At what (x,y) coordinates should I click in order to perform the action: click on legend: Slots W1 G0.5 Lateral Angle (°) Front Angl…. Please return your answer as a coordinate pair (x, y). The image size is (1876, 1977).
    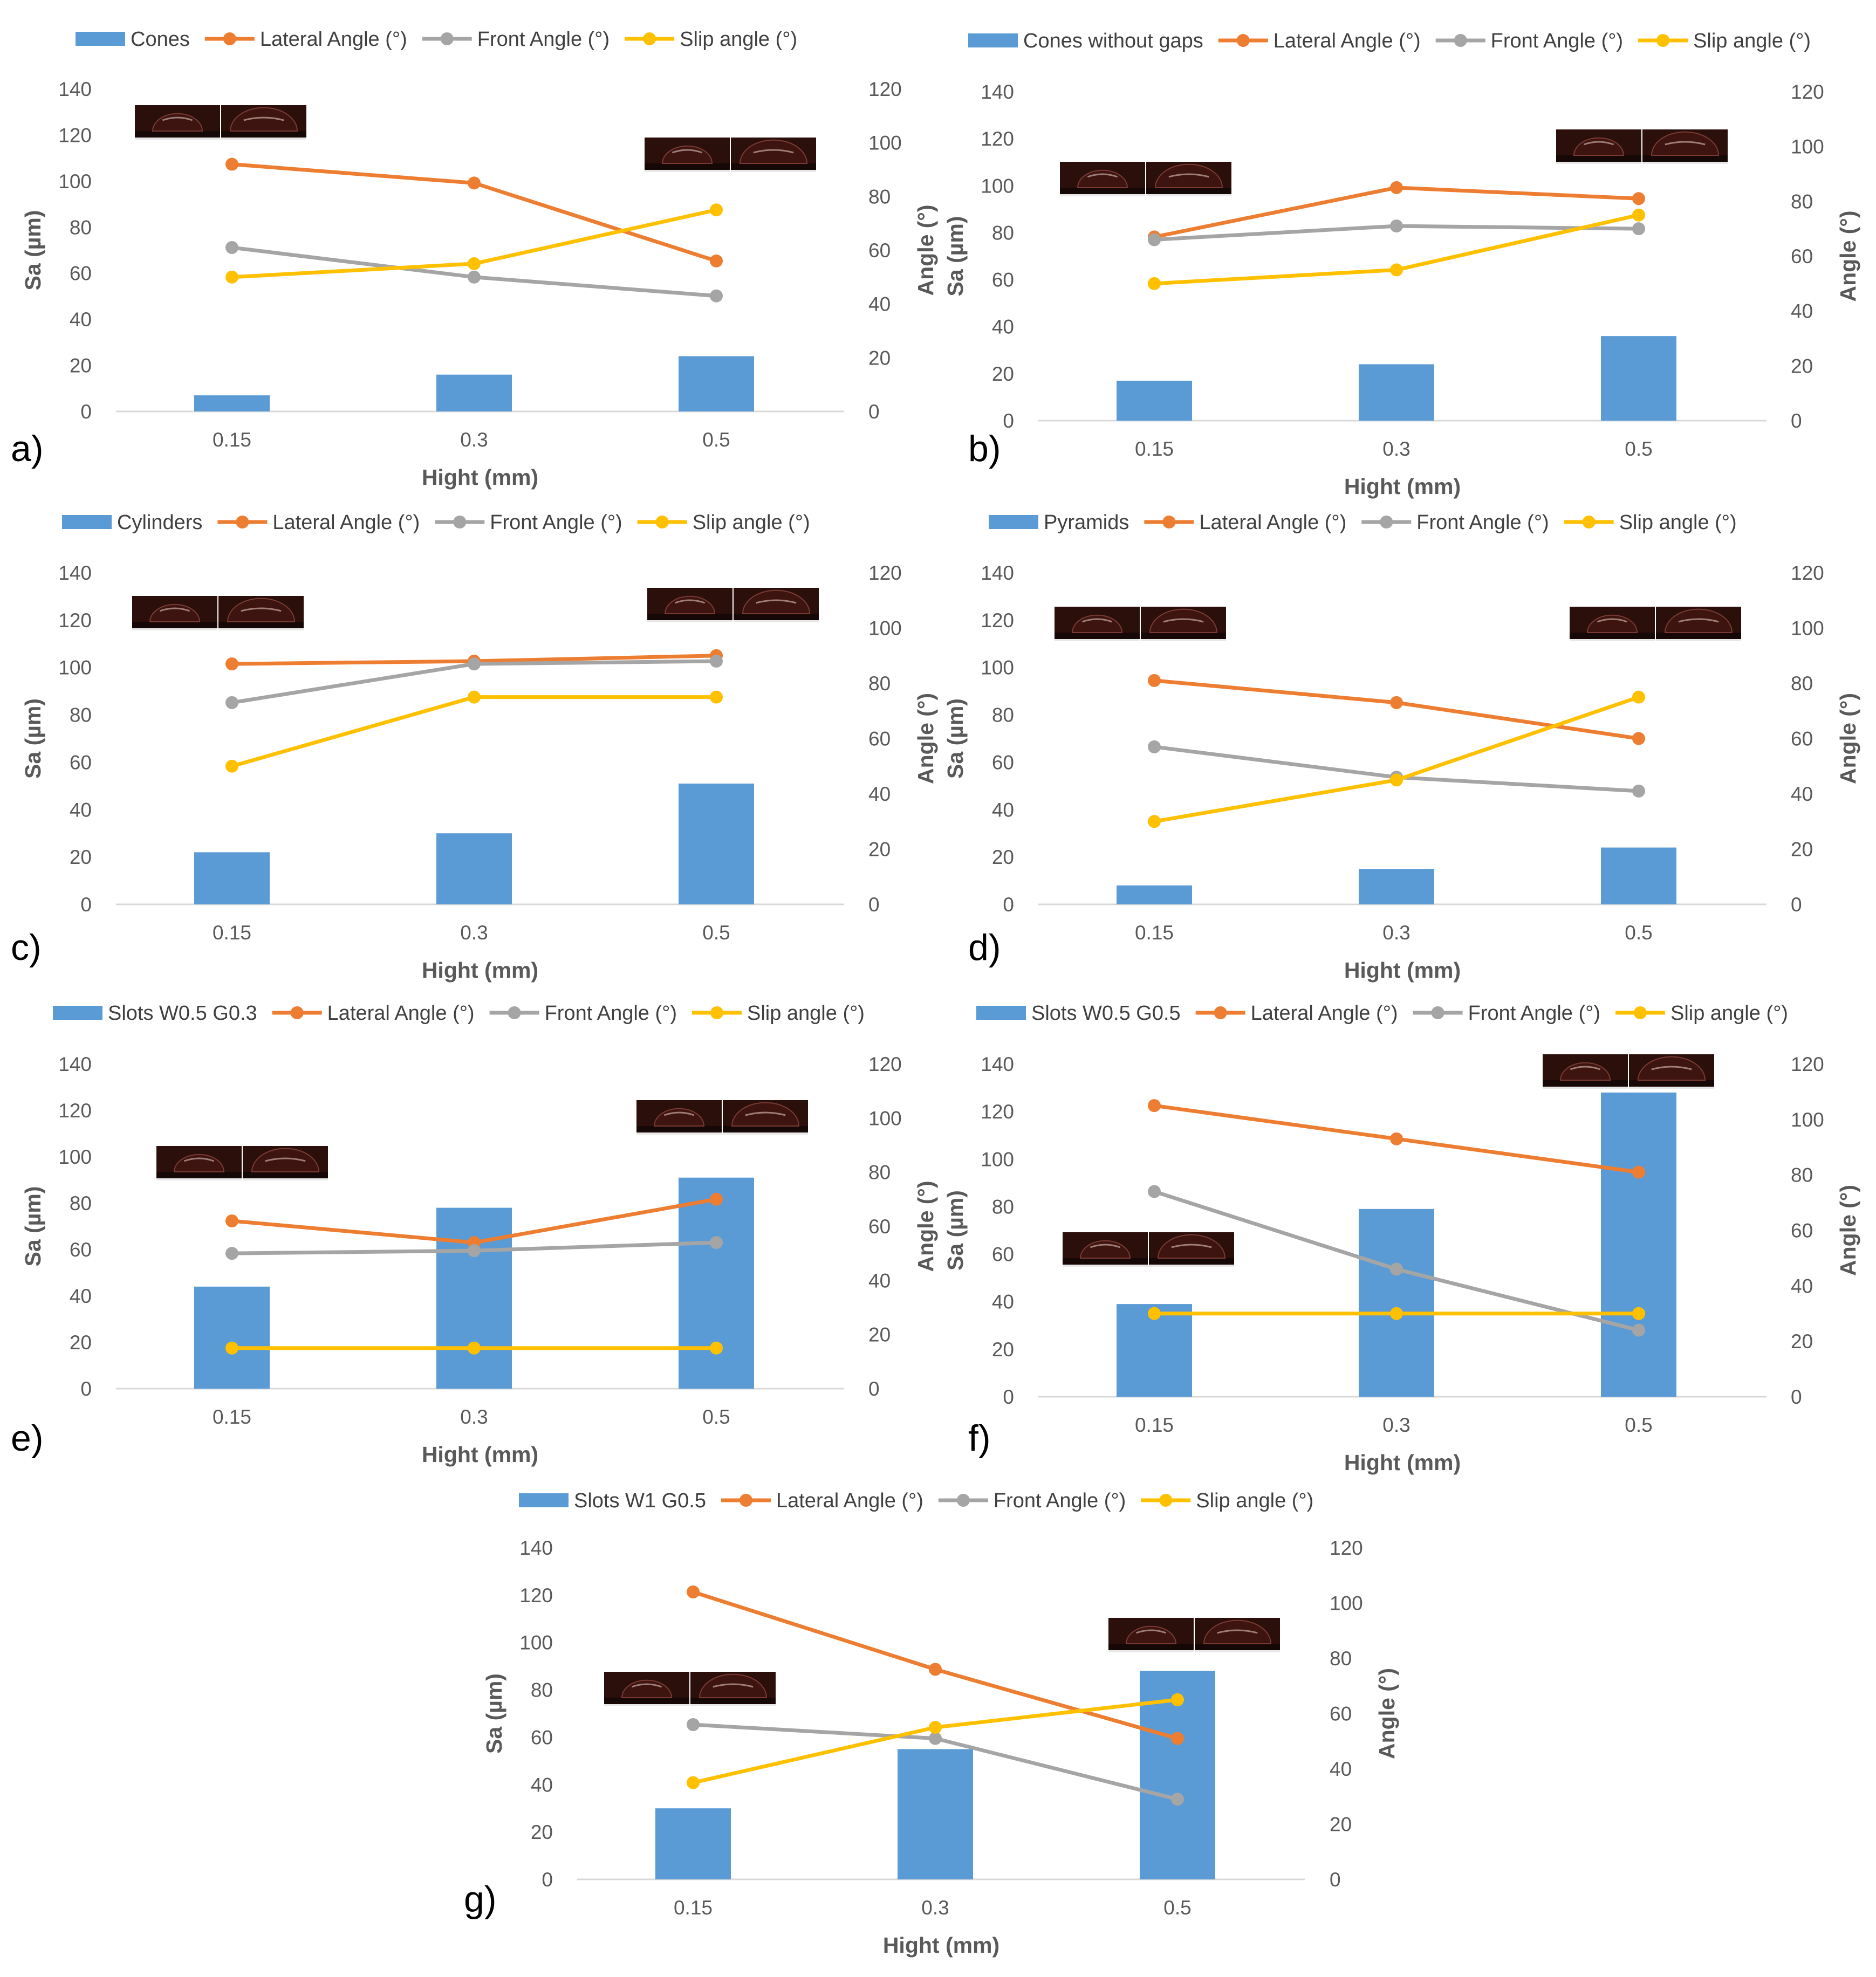
    Looking at the image, I should click on (916, 1500).